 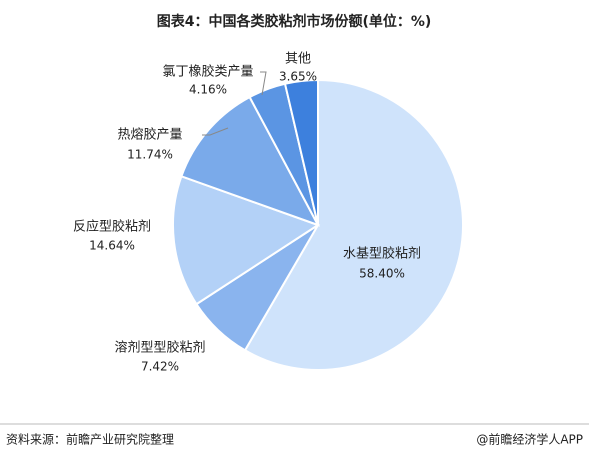 I want to click on value-label: 11.74%, so click(x=150, y=155).